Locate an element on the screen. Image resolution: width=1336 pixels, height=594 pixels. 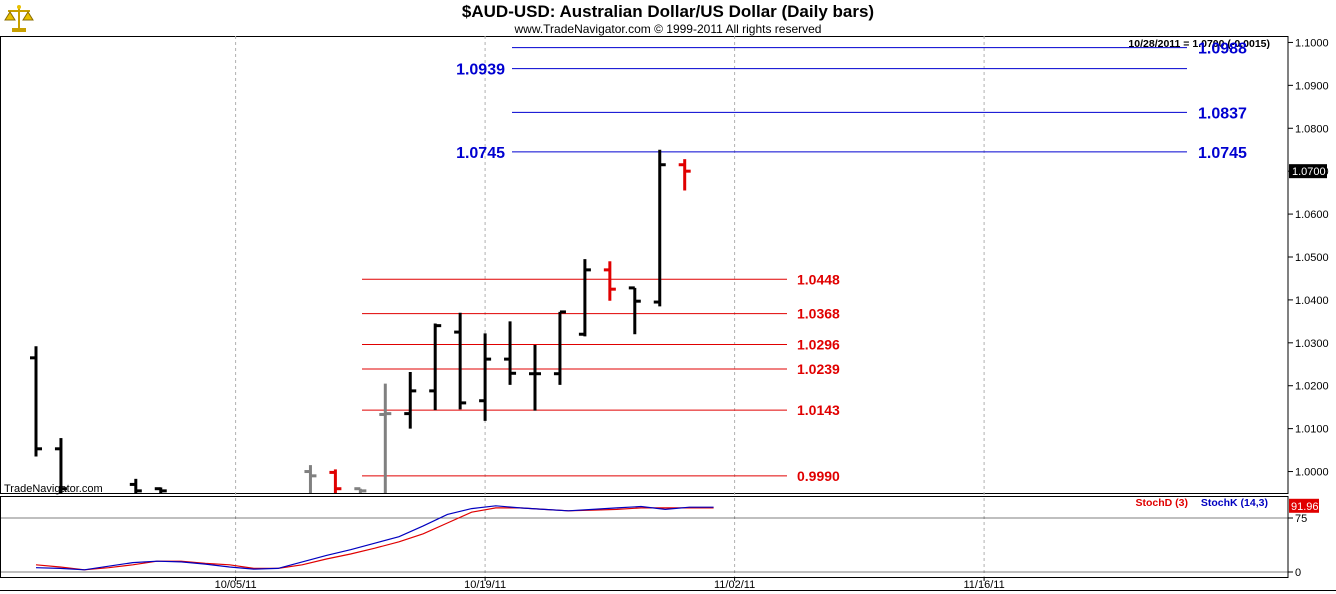
level-label: 1.0939 is located at coordinates (480, 70).